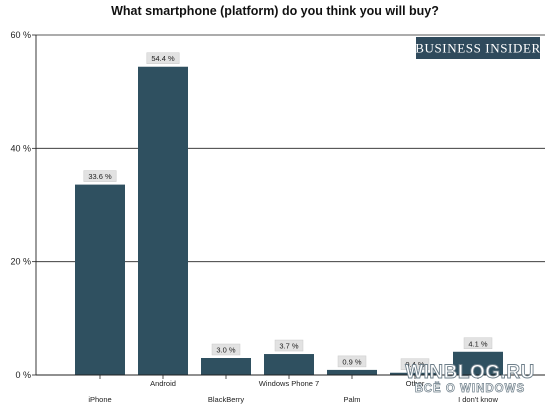 The height and width of the screenshot is (409, 550). Describe the element at coordinates (23, 205) in the screenshot. I see `y-axis-ticks: 0 % 20 % 40 % 60 %` at that location.